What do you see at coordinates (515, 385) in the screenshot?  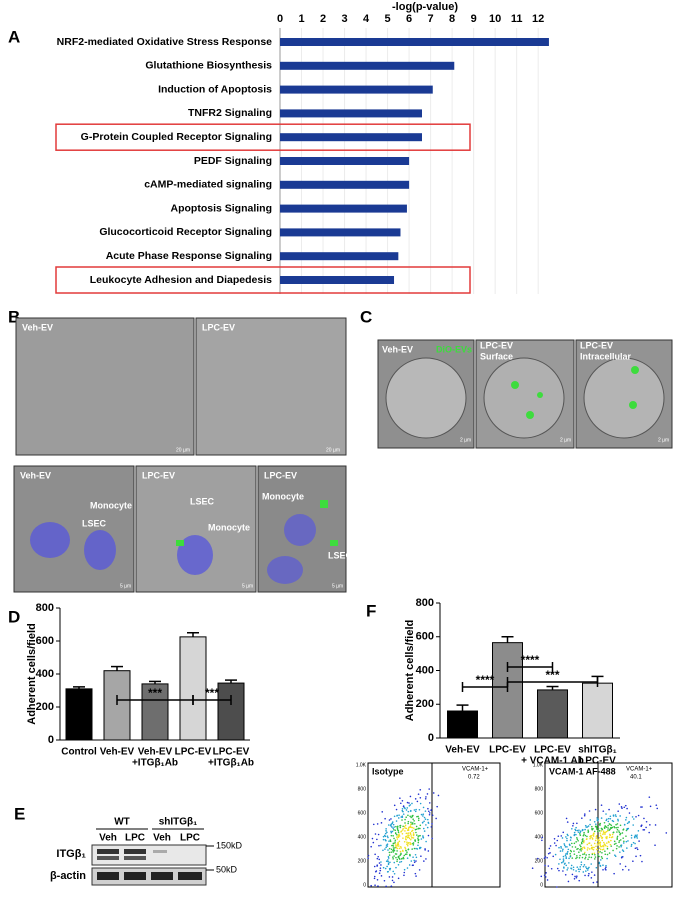 I see `ev-signal` at bounding box center [515, 385].